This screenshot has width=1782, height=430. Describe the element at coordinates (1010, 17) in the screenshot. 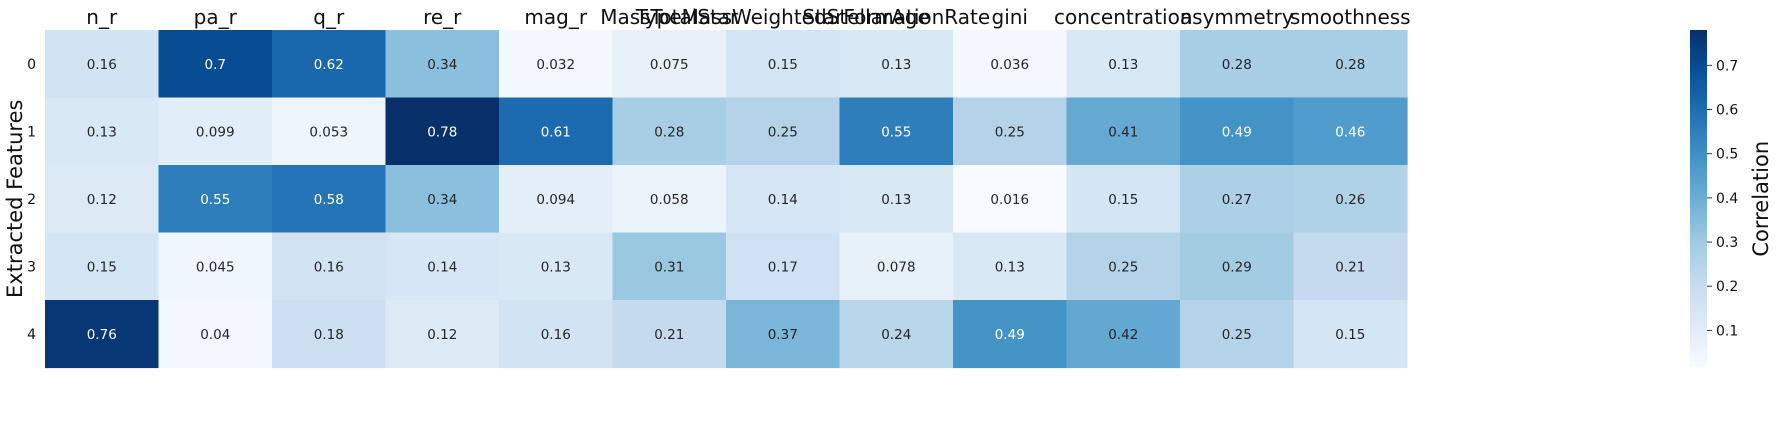

I see `column-label: gini` at that location.